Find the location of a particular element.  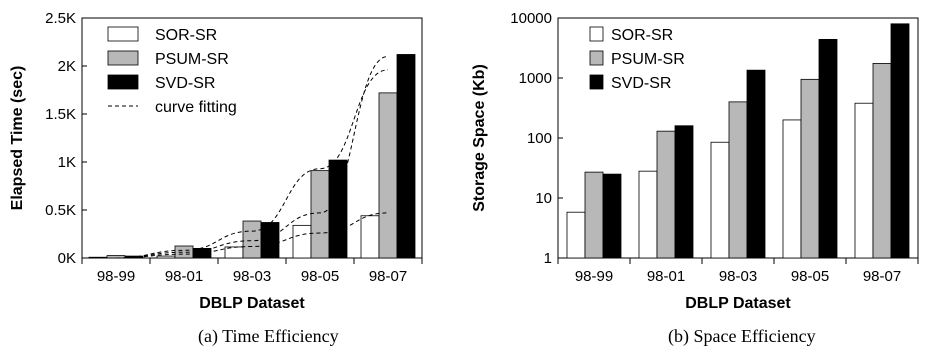

y-axis-title: Storage Space (Kb) is located at coordinates (479, 138).